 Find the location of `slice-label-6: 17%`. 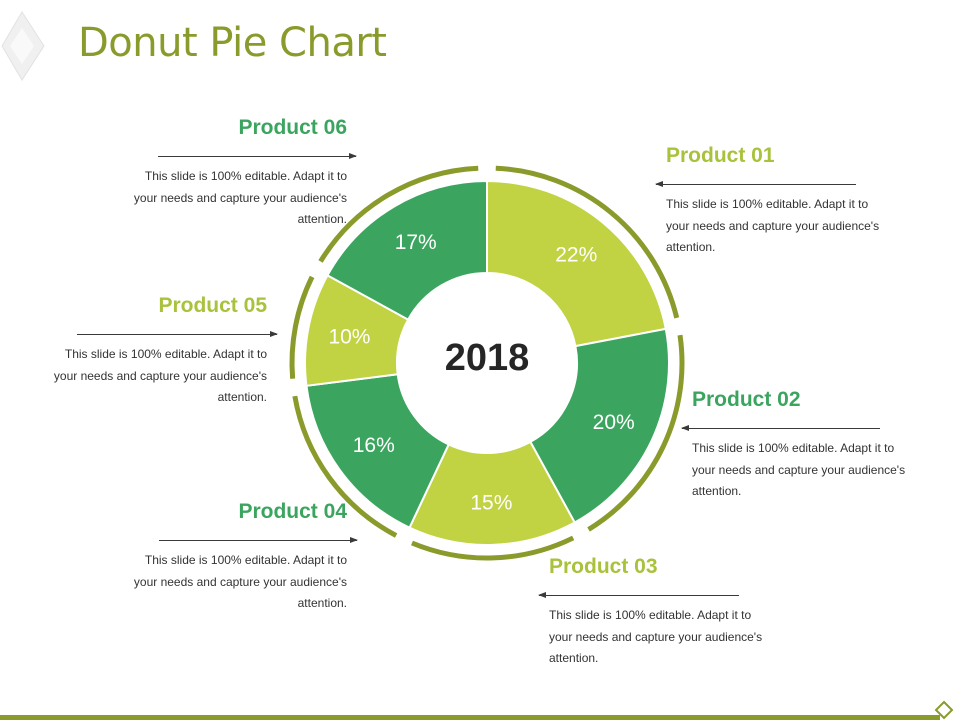

slice-label-6: 17% is located at coordinates (416, 242).